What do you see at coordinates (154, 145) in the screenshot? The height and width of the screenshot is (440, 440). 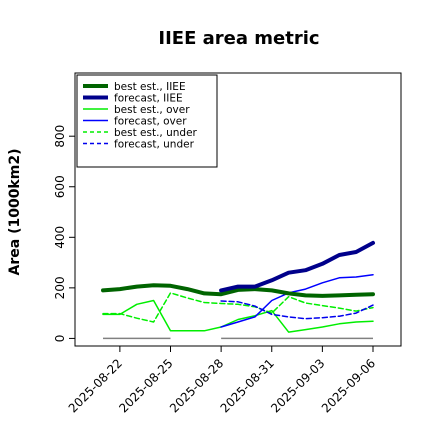 I see `legend-label: forecast, under` at bounding box center [154, 145].